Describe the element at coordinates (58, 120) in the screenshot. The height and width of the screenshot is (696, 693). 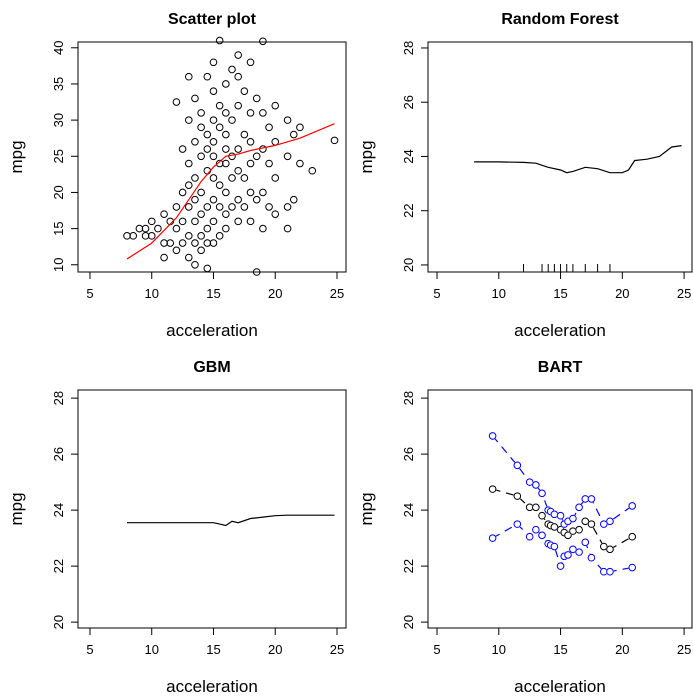
I see `y-tick-label: 30` at that location.